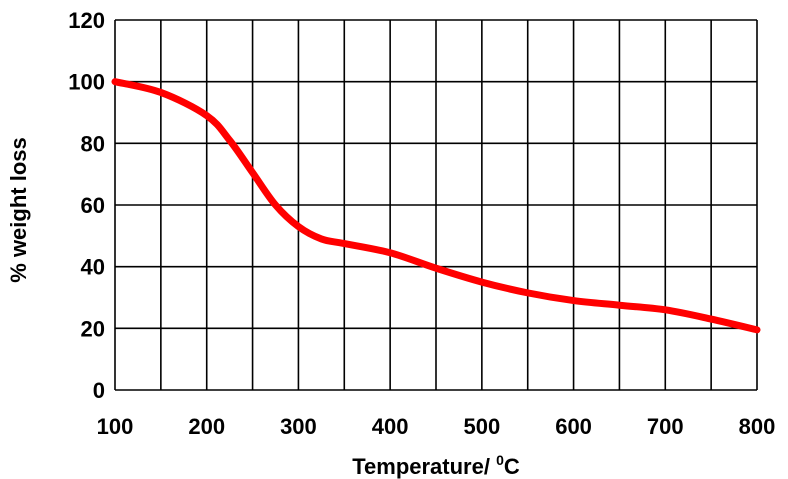  I want to click on y-tick-label-80: 80, so click(93, 143).